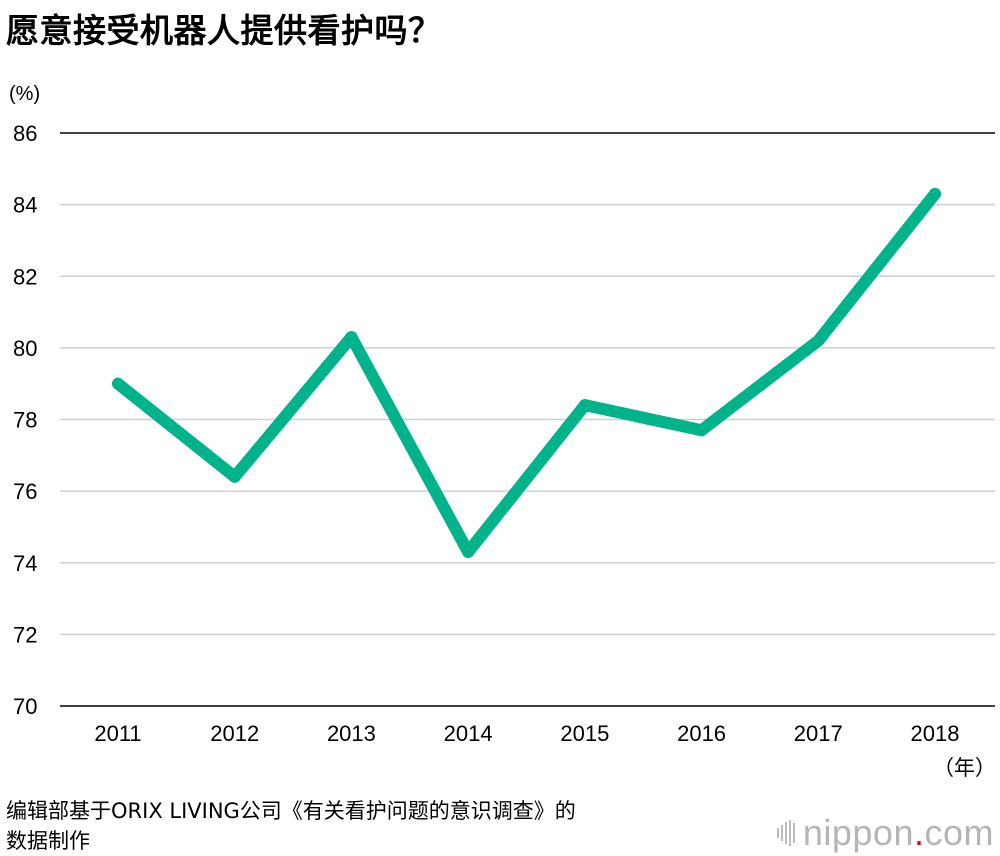 This screenshot has height=856, width=1000. Describe the element at coordinates (291, 811) in the screenshot. I see `source-note-line-1: 编辑部基于ORIX LIVING公司《有关看护问题的意识调查》的` at that location.